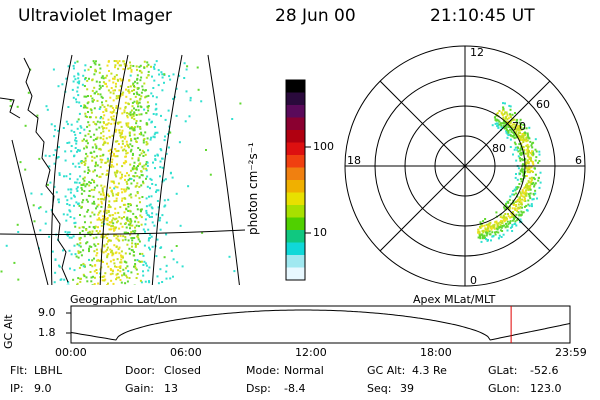 Image resolution: width=600 pixels, height=400 pixels. I want to click on mlt-label-18: 18, so click(354, 160).